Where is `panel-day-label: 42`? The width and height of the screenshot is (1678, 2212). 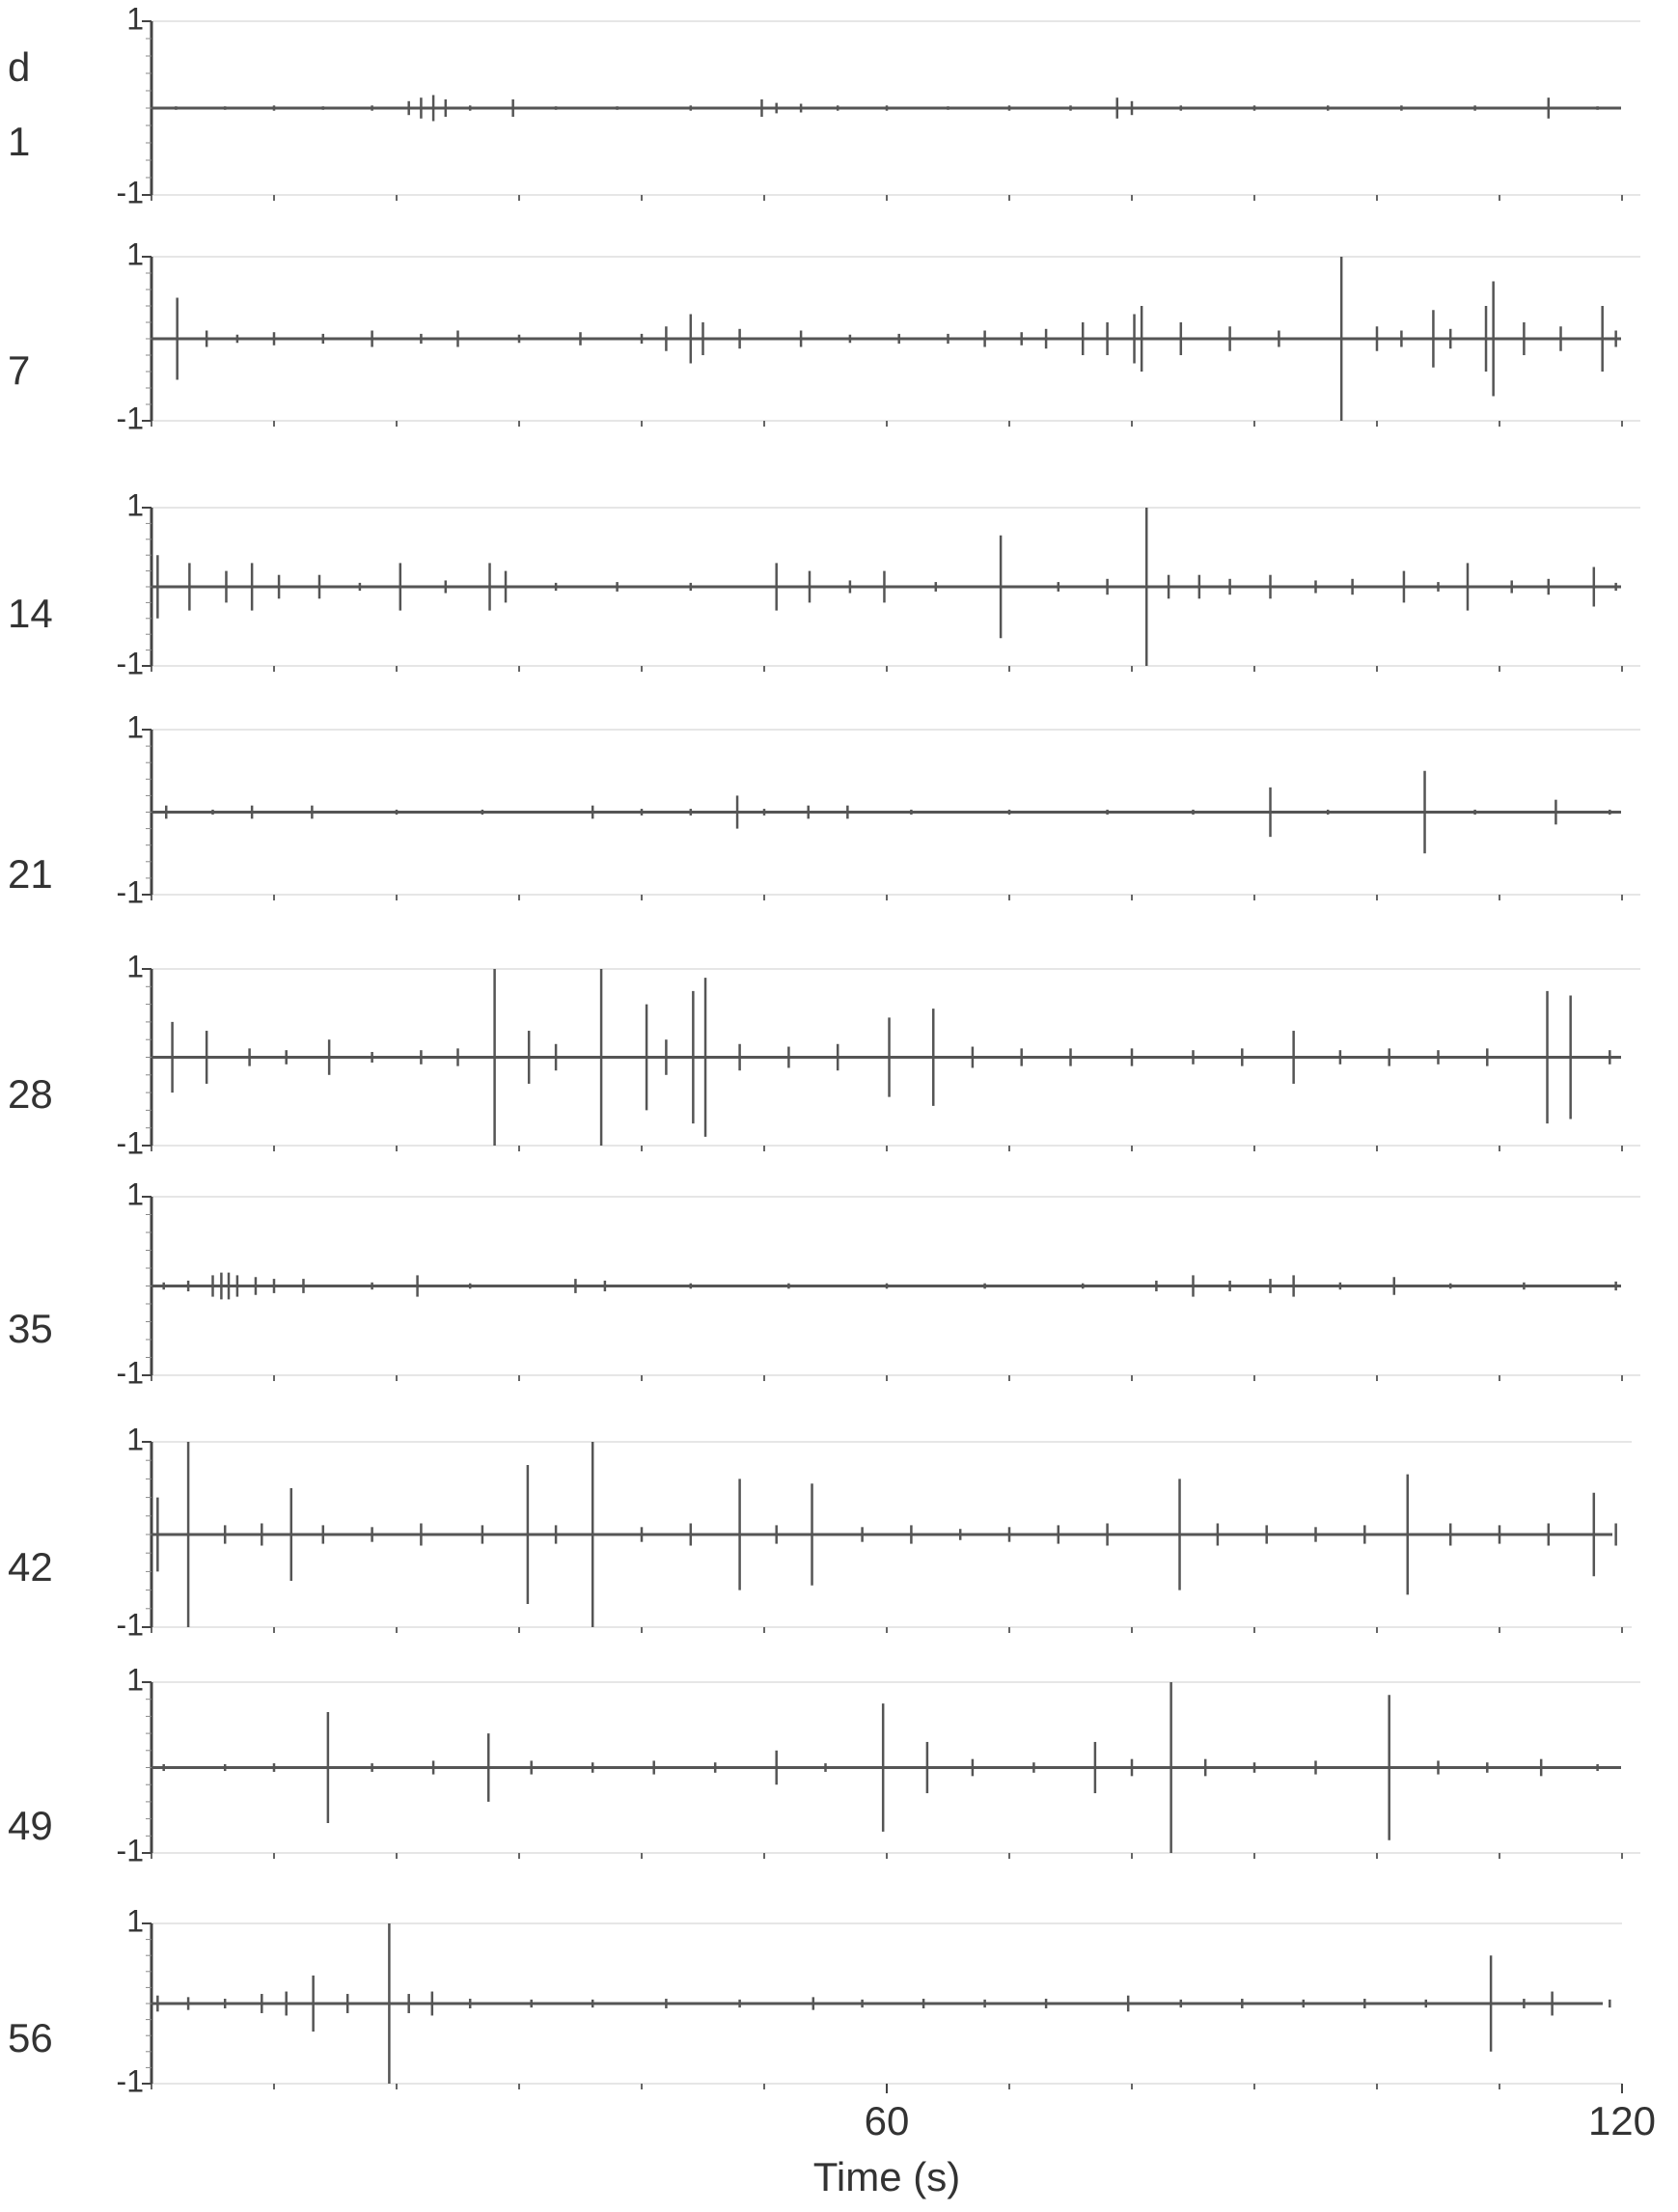 panel-day-label: 42 is located at coordinates (31, 1567).